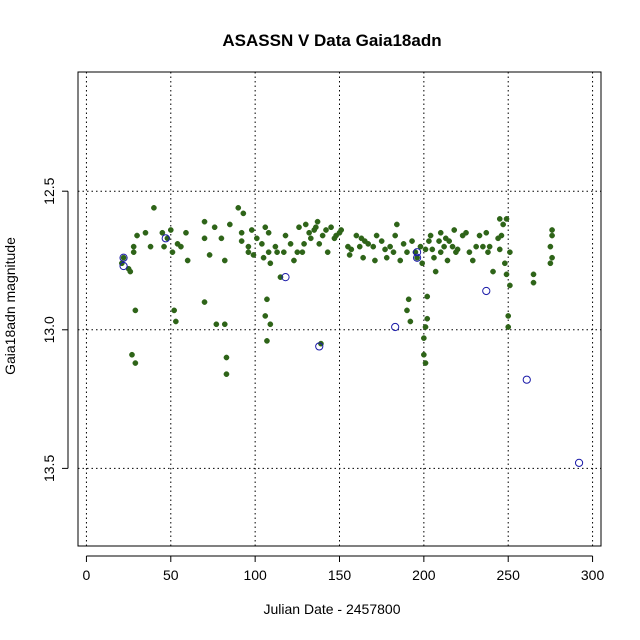  I want to click on x-axis-label: Julian Date - 2457800, so click(332, 609).